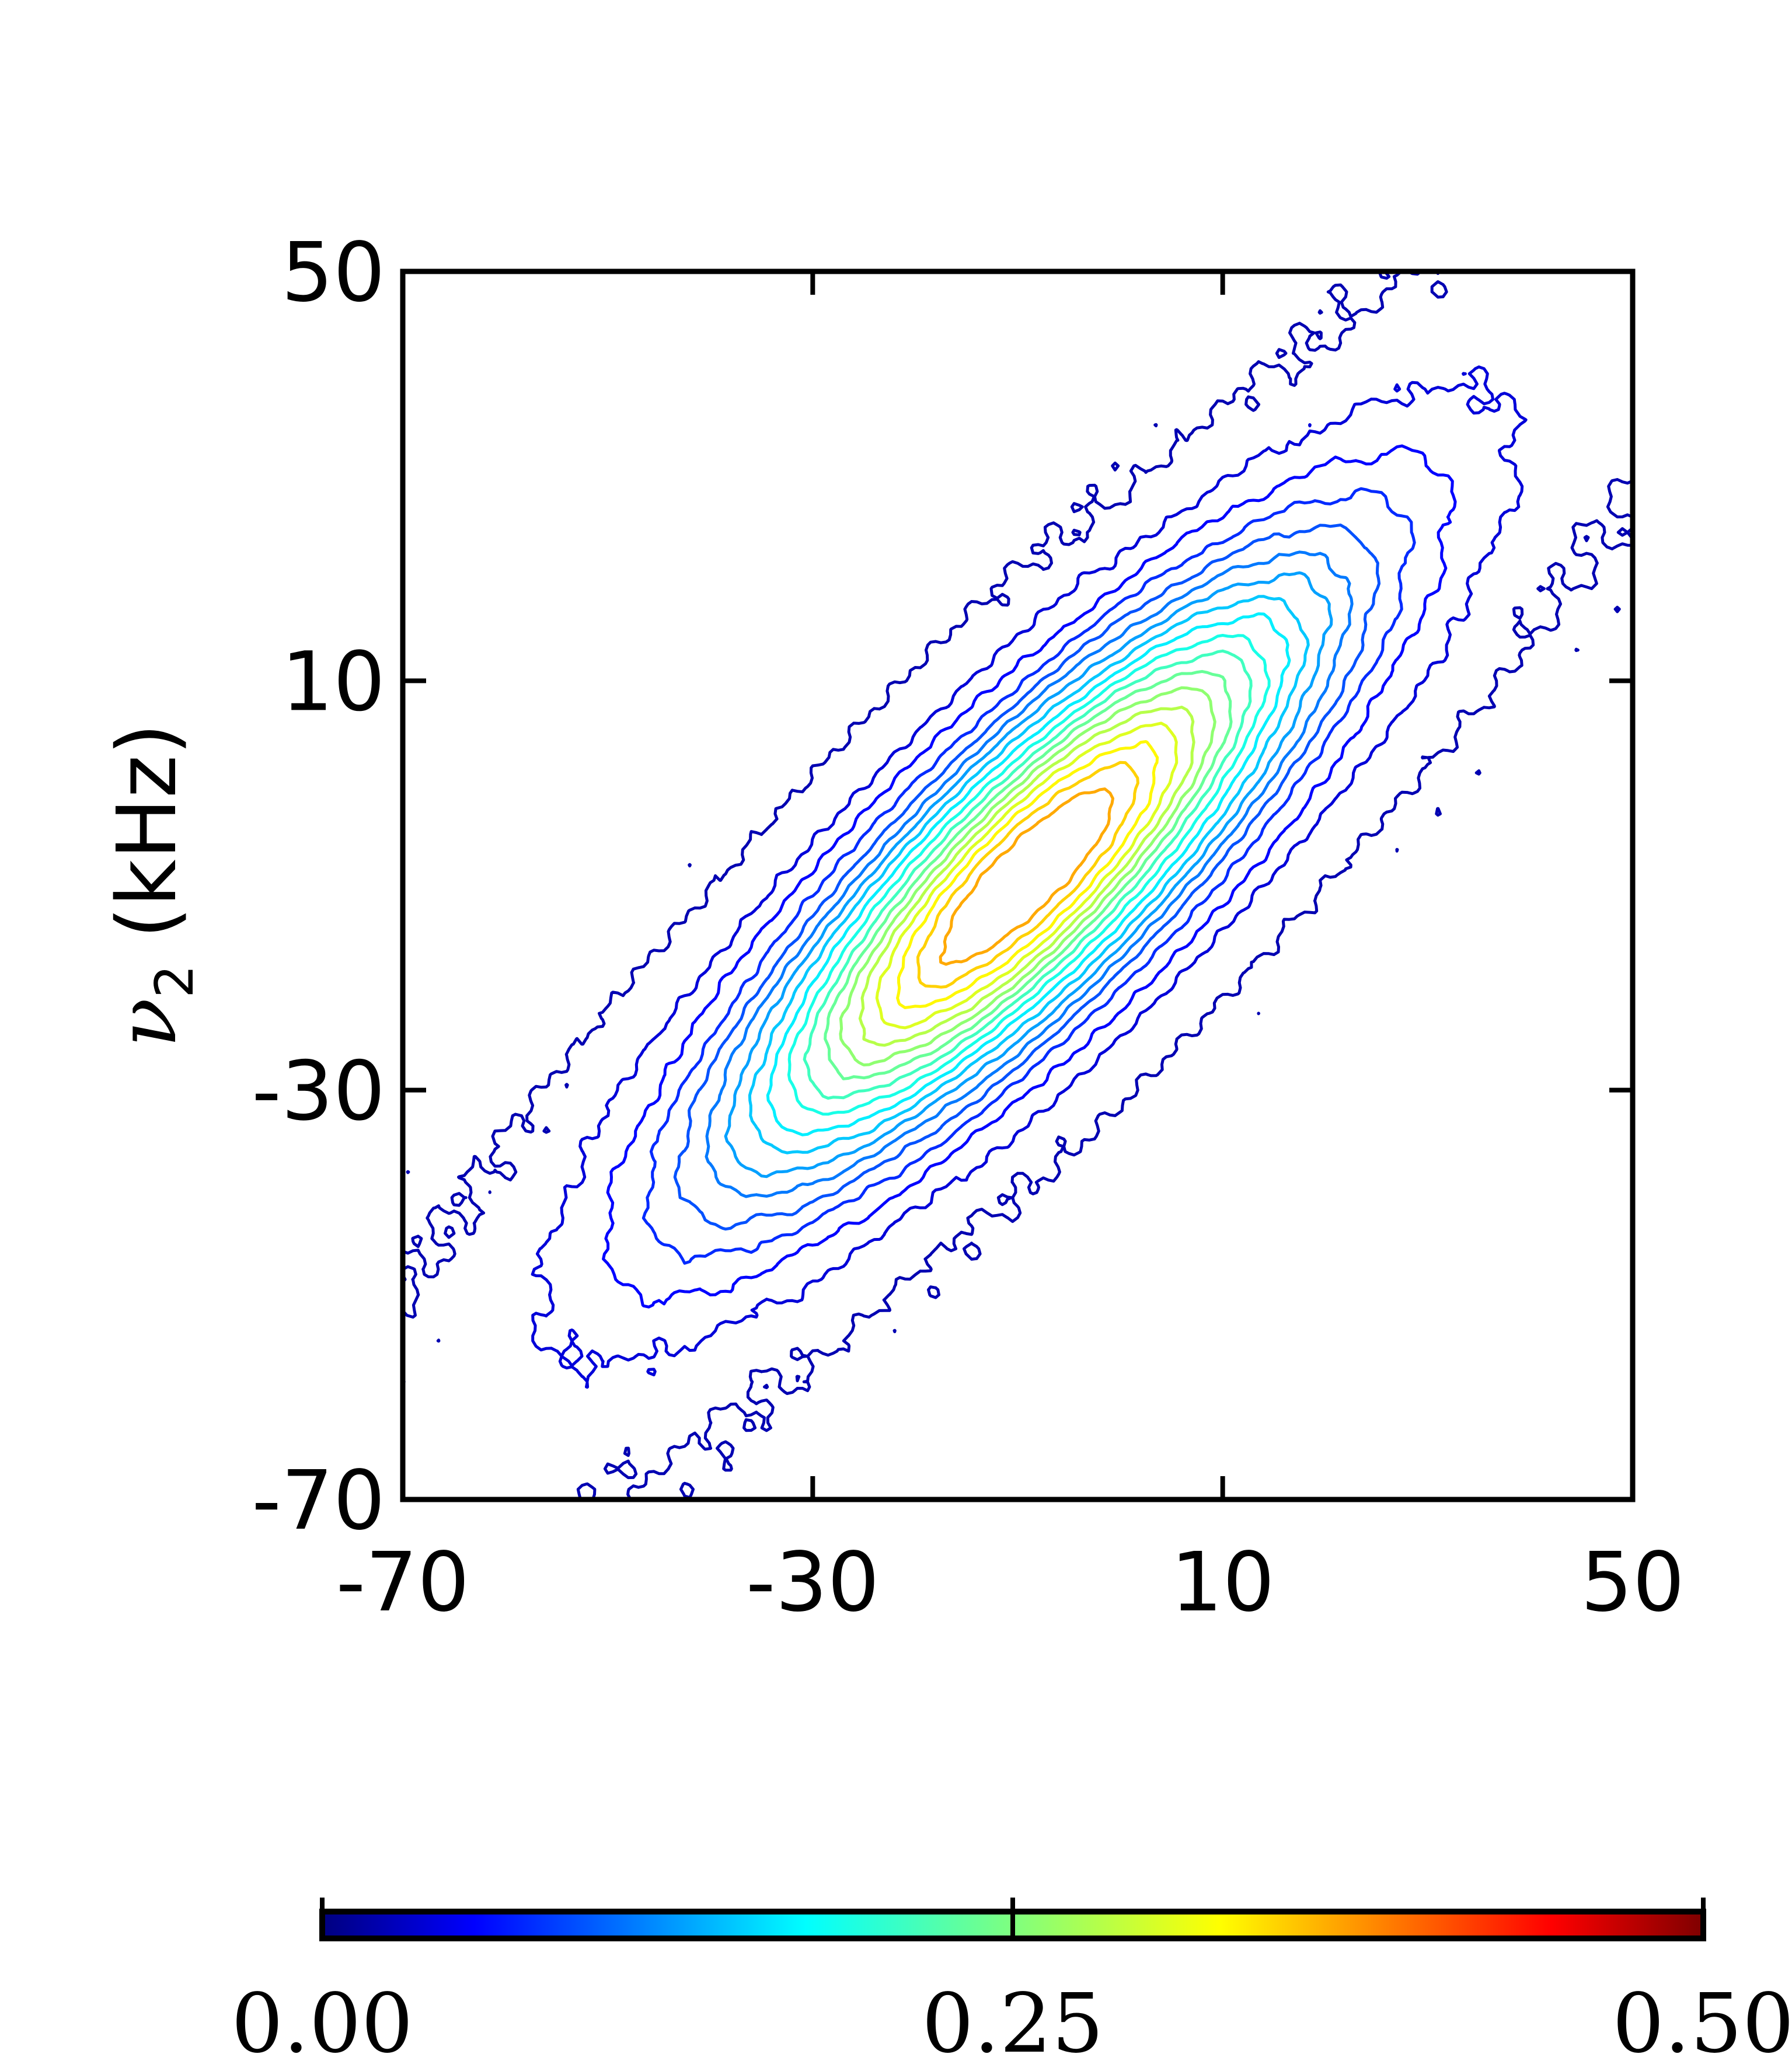 The width and height of the screenshot is (1792, 2068). I want to click on y-tick-label: -70, so click(318, 1501).